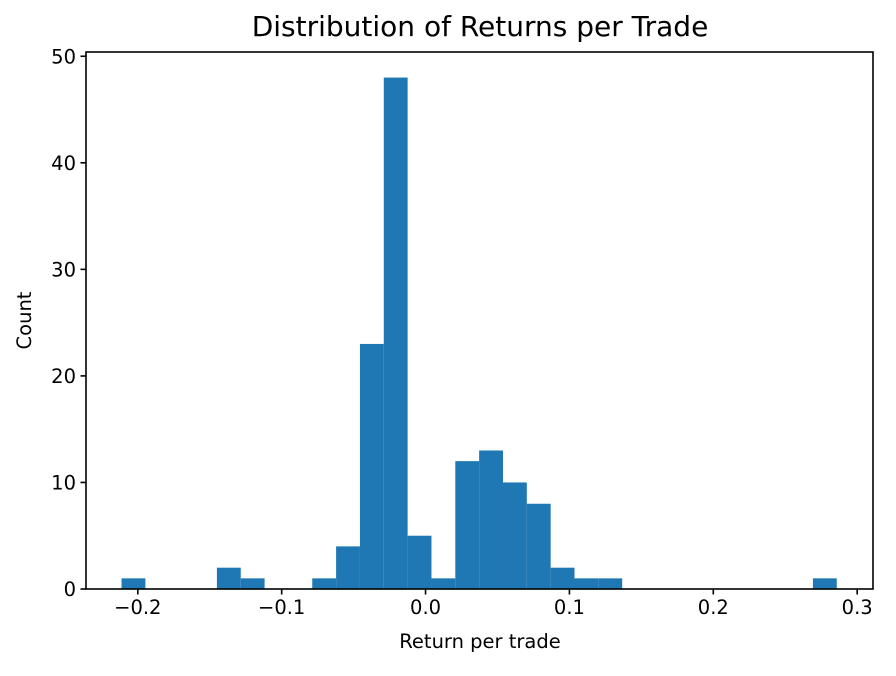  I want to click on x-tick-label: 0.3, so click(857, 607).